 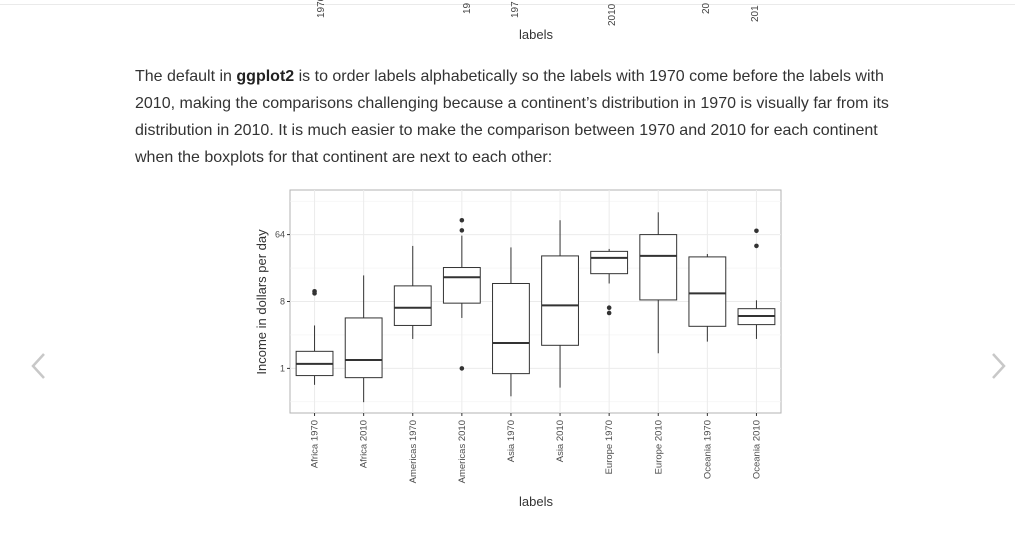 I want to click on boxplot-oceania-2010, so click(x=756, y=283).